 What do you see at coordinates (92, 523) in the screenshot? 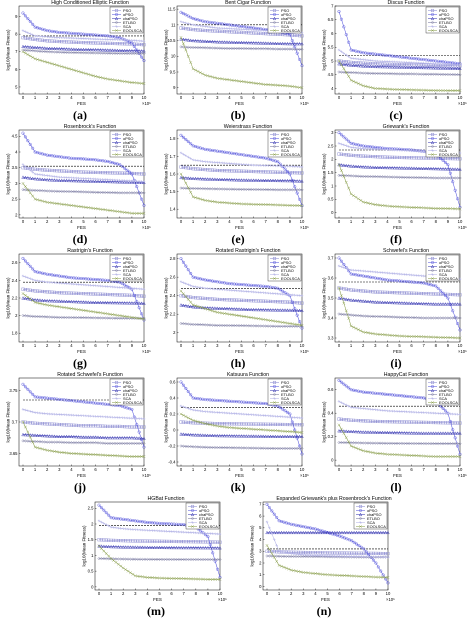
I see `y-tick-label: 2` at bounding box center [92, 523].